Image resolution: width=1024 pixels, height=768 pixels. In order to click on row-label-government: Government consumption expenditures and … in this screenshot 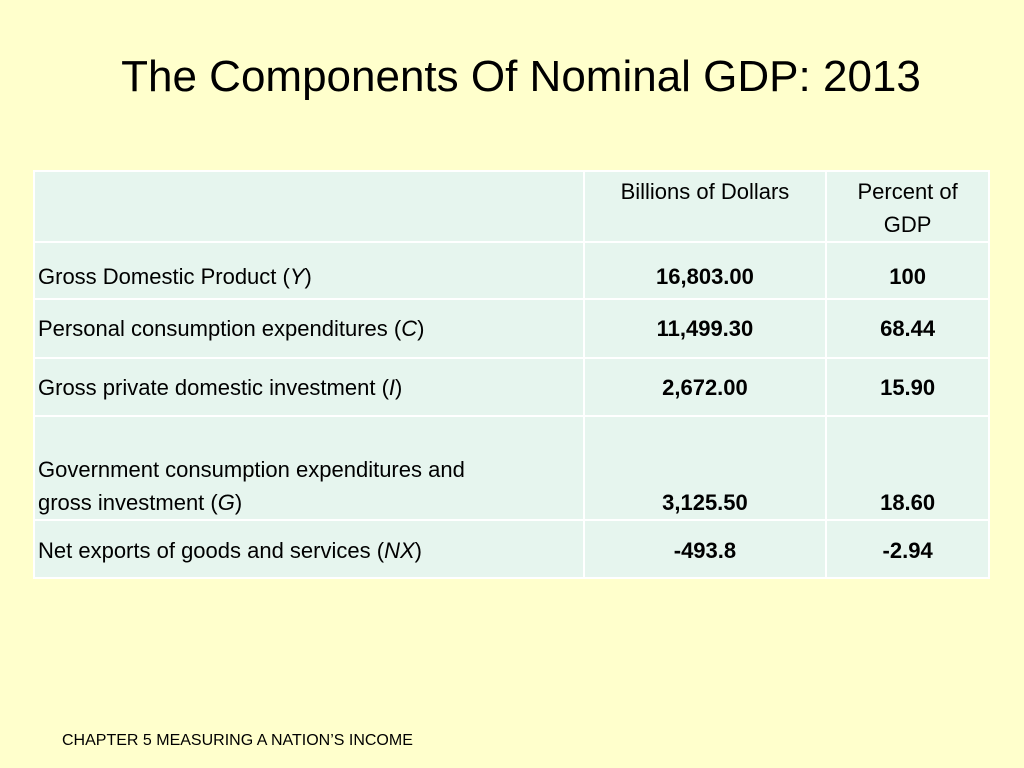, I will do `click(309, 468)`.